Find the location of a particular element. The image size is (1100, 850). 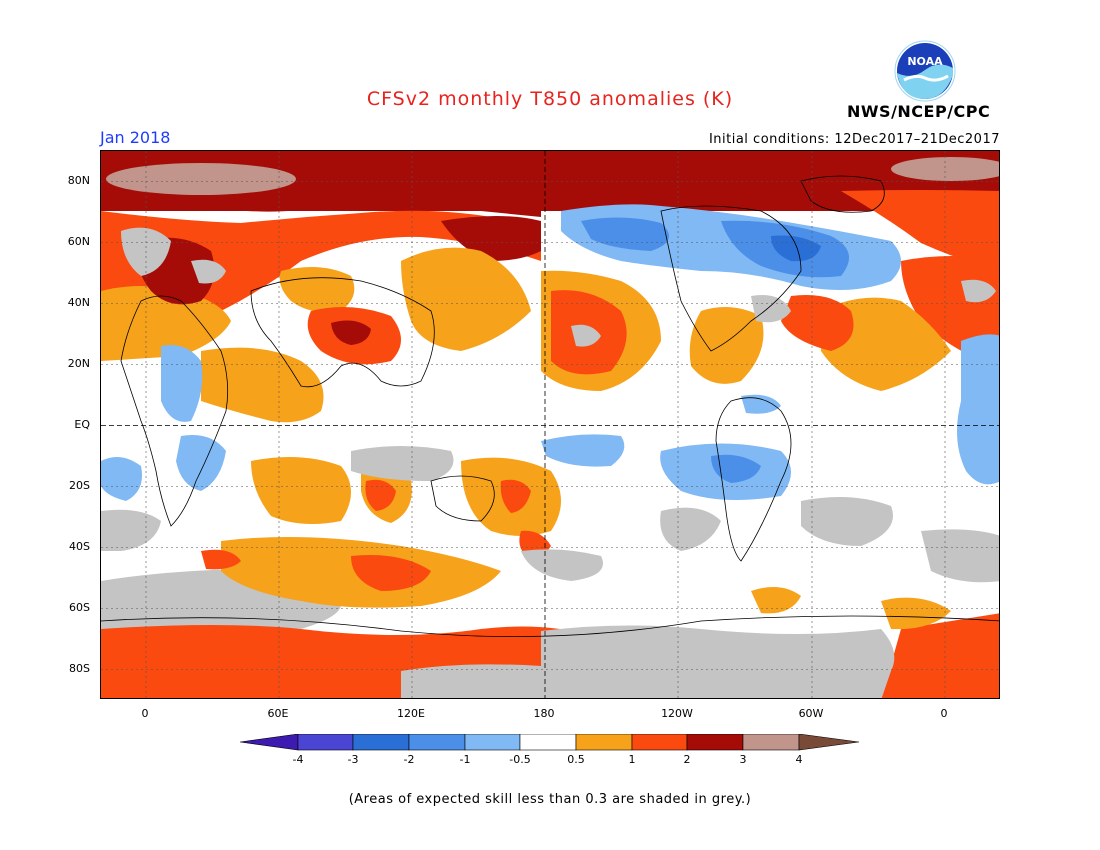

lon-label-0: 0 is located at coordinates (145, 713).